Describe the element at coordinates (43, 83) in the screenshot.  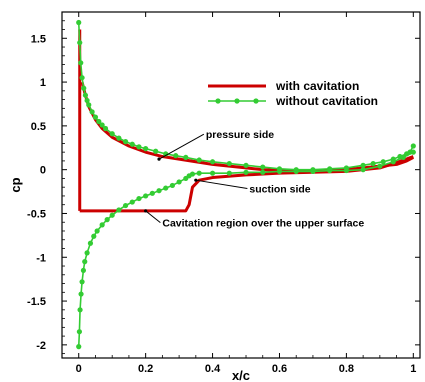
I see `y-tick-label: 1` at that location.